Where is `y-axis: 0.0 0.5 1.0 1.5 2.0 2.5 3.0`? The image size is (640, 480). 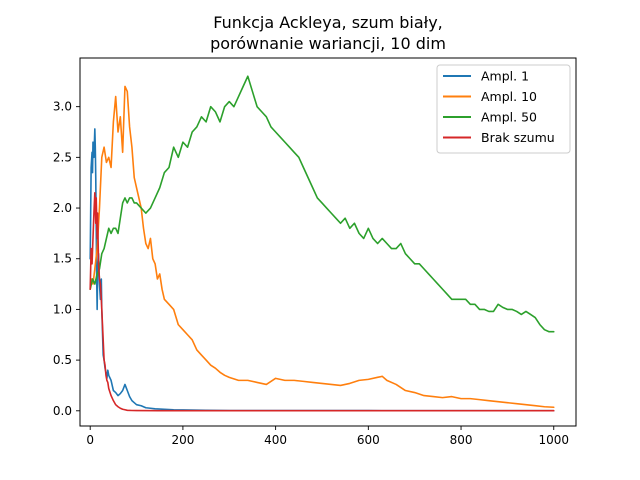 y-axis: 0.0 0.5 1.0 1.5 2.0 2.5 3.0 is located at coordinates (66, 259).